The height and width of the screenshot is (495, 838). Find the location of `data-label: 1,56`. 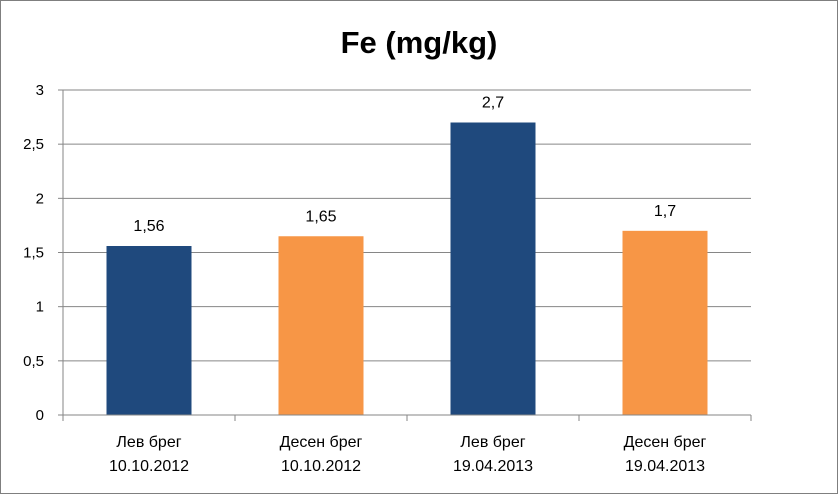

data-label: 1,56 is located at coordinates (148, 226).